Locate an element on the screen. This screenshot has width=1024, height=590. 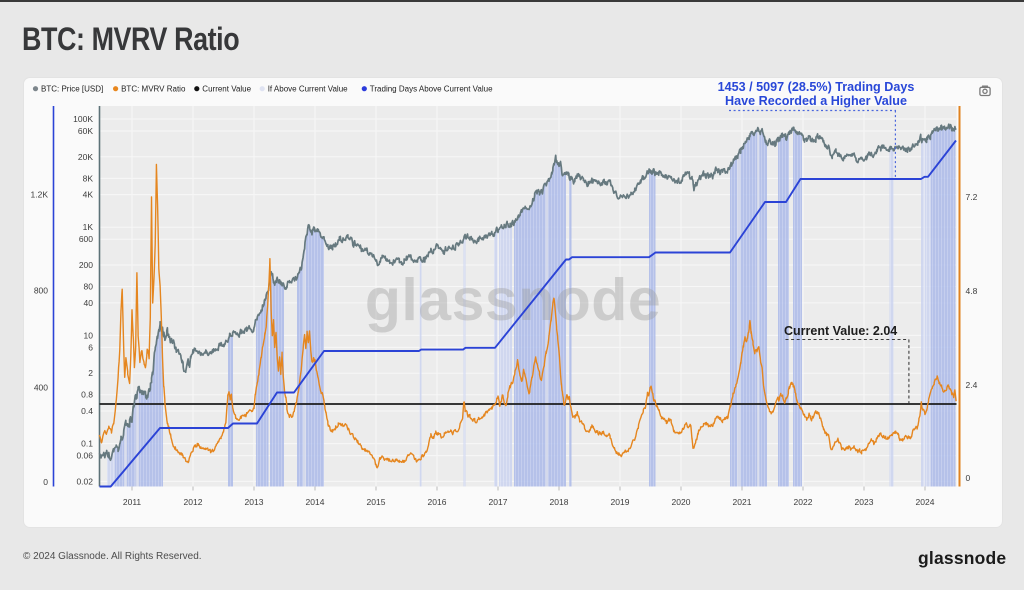
svg-text: If Above Current Value is located at coordinates (308, 89).